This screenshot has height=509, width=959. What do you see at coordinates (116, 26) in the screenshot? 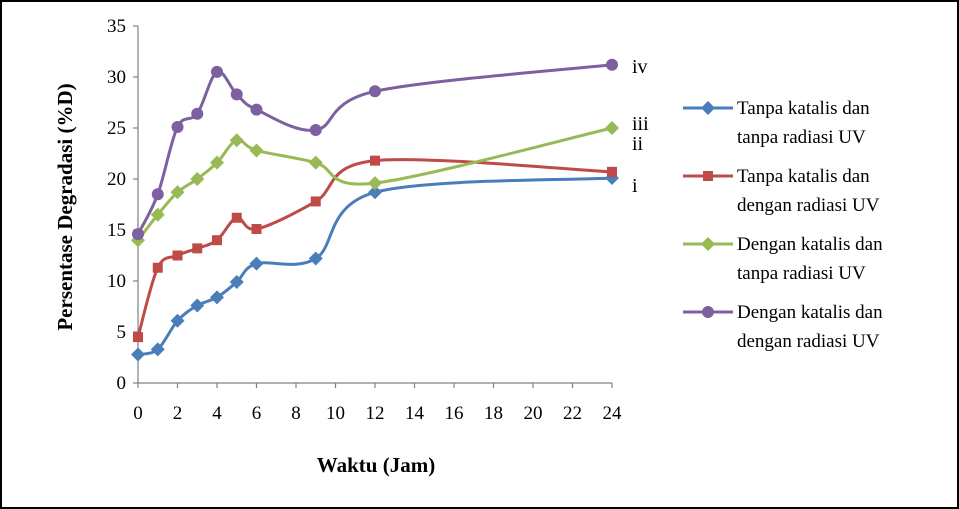
I see `y-tick-label: 35` at bounding box center [116, 26].